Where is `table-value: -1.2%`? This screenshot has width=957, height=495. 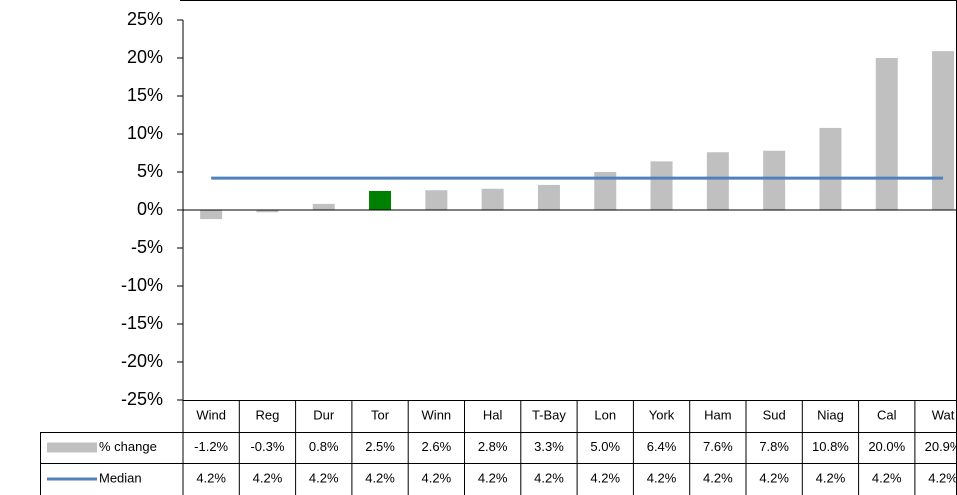
table-value: -1.2% is located at coordinates (211, 446).